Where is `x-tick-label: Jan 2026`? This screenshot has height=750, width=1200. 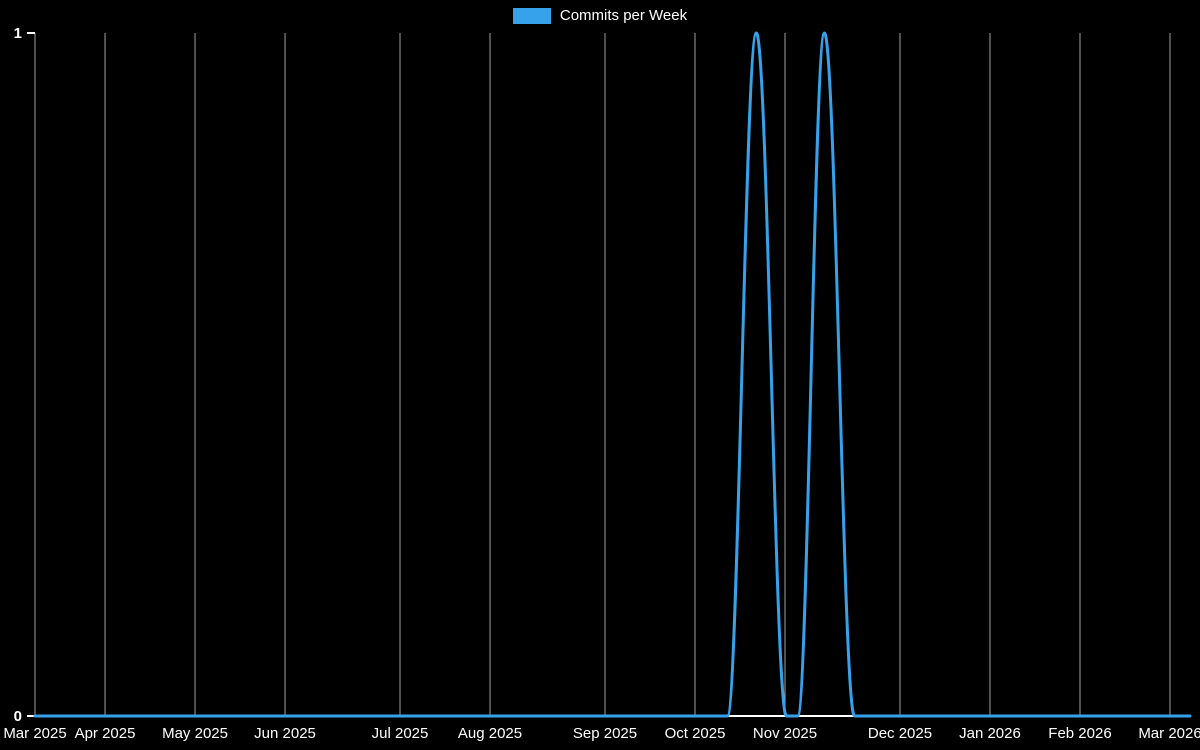 x-tick-label: Jan 2026 is located at coordinates (990, 733).